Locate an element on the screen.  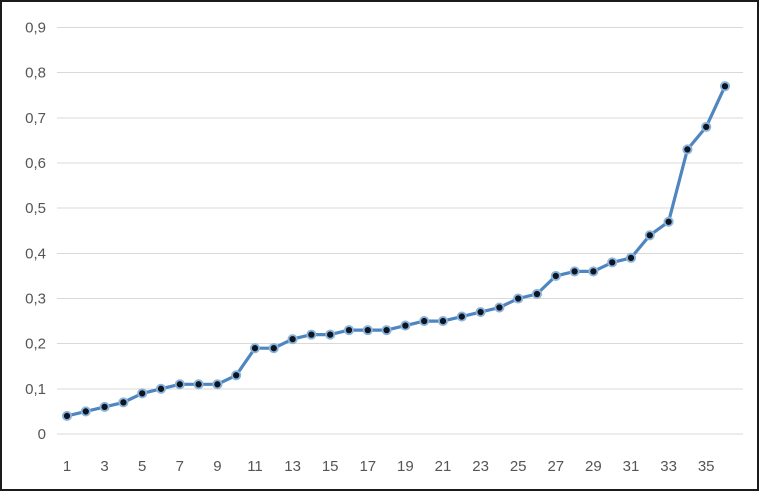
y-tick-label: 0,2 is located at coordinates (35, 344).